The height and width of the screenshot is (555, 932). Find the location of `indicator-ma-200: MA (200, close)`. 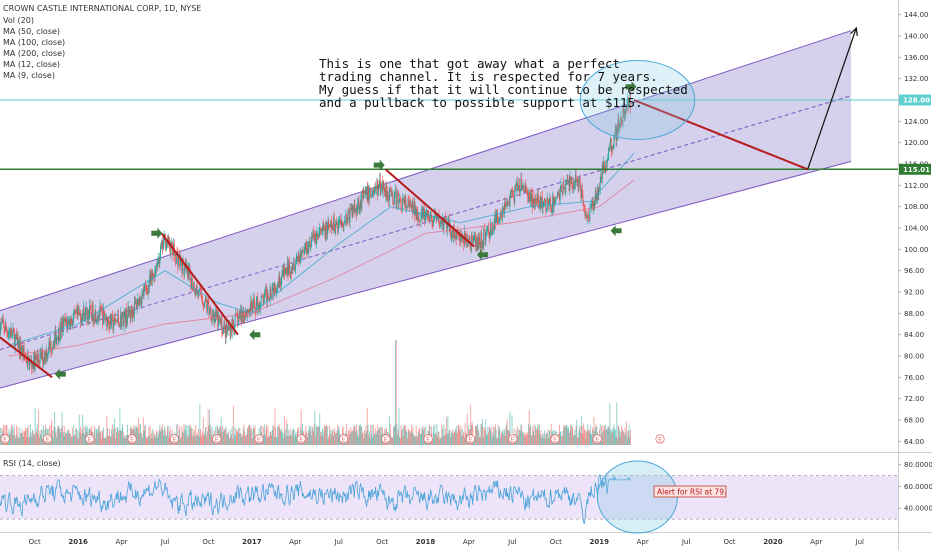

indicator-ma-200: MA (200, close) is located at coordinates (34, 53).